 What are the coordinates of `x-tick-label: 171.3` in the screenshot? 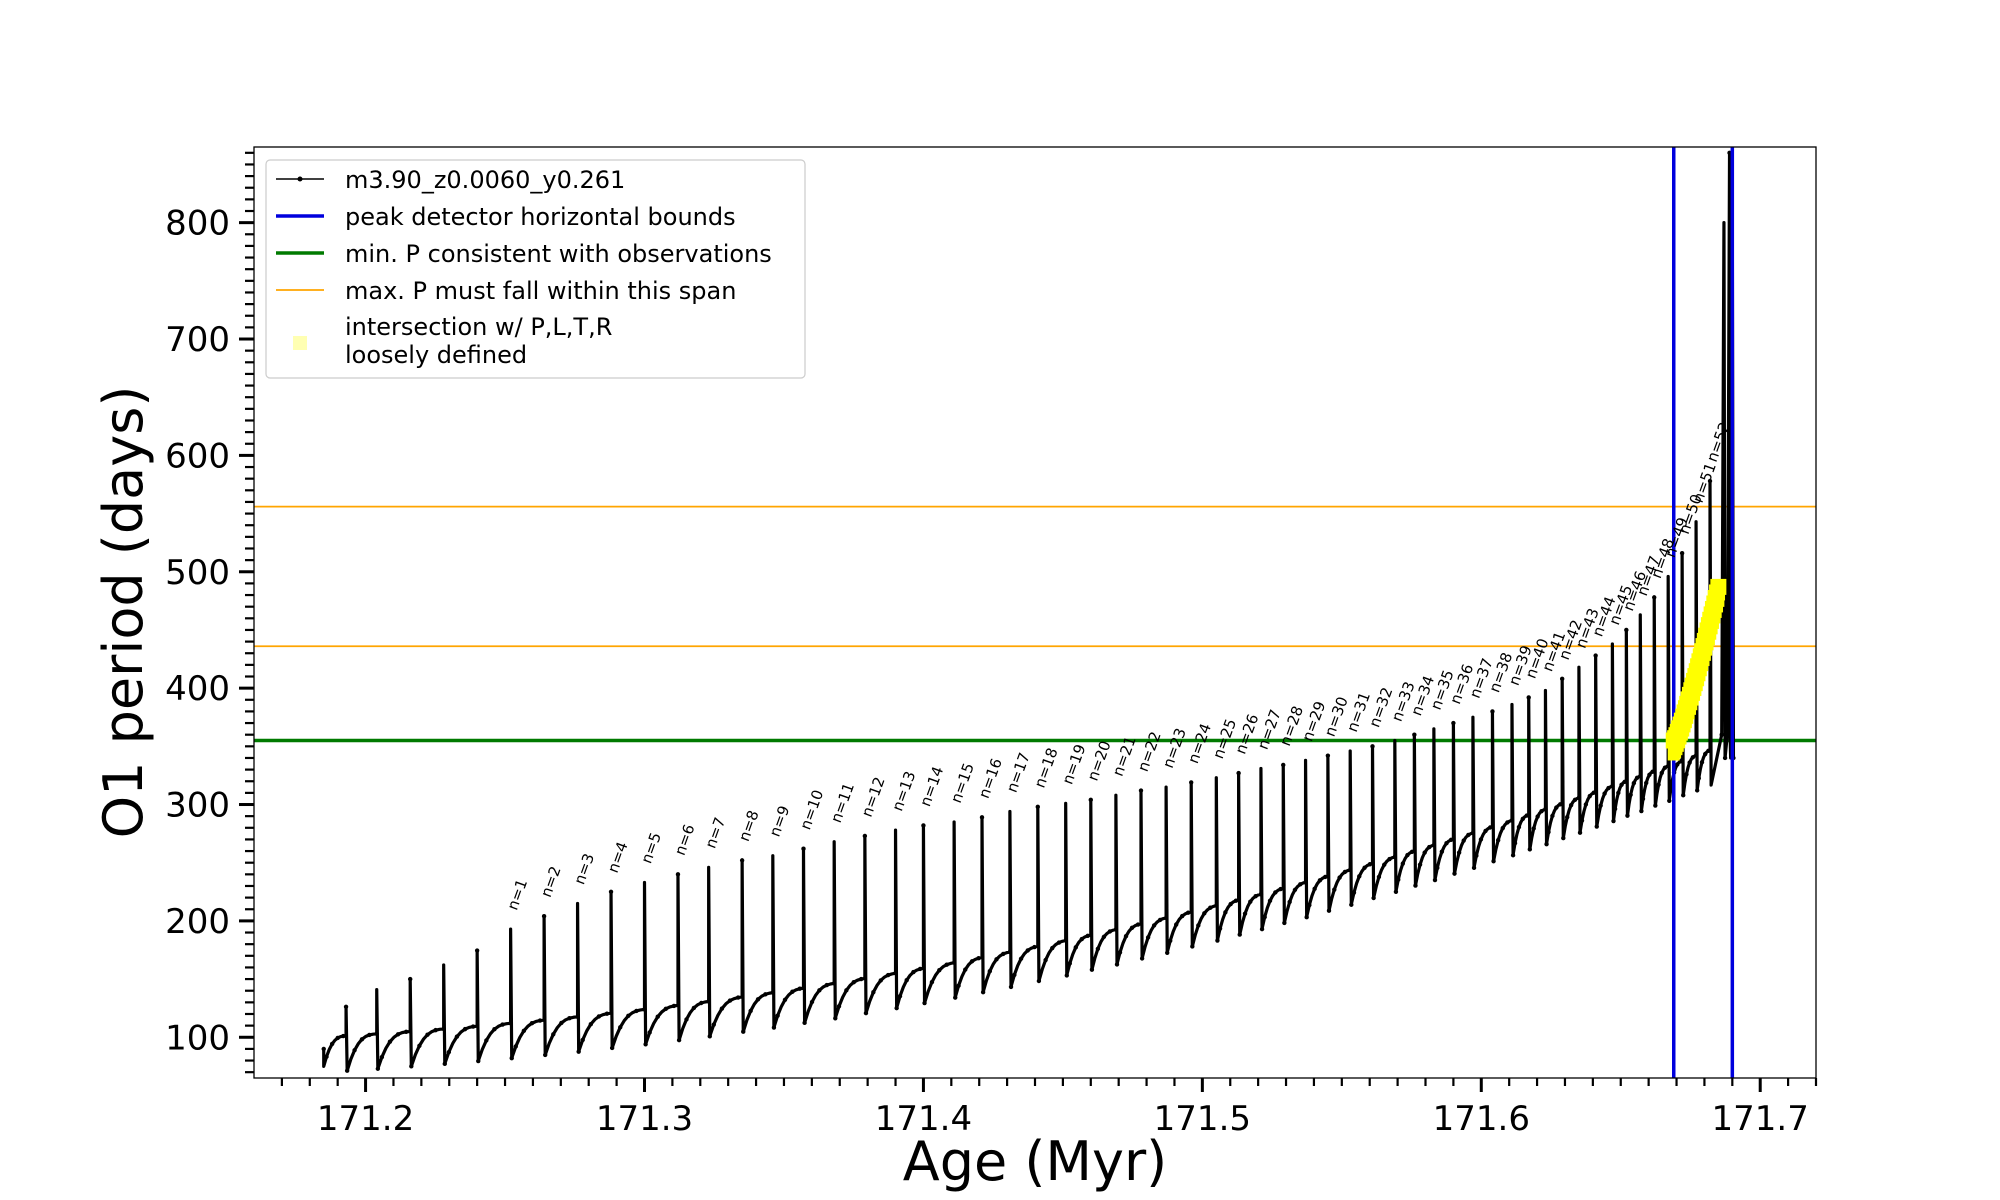 It's located at (644, 1119).